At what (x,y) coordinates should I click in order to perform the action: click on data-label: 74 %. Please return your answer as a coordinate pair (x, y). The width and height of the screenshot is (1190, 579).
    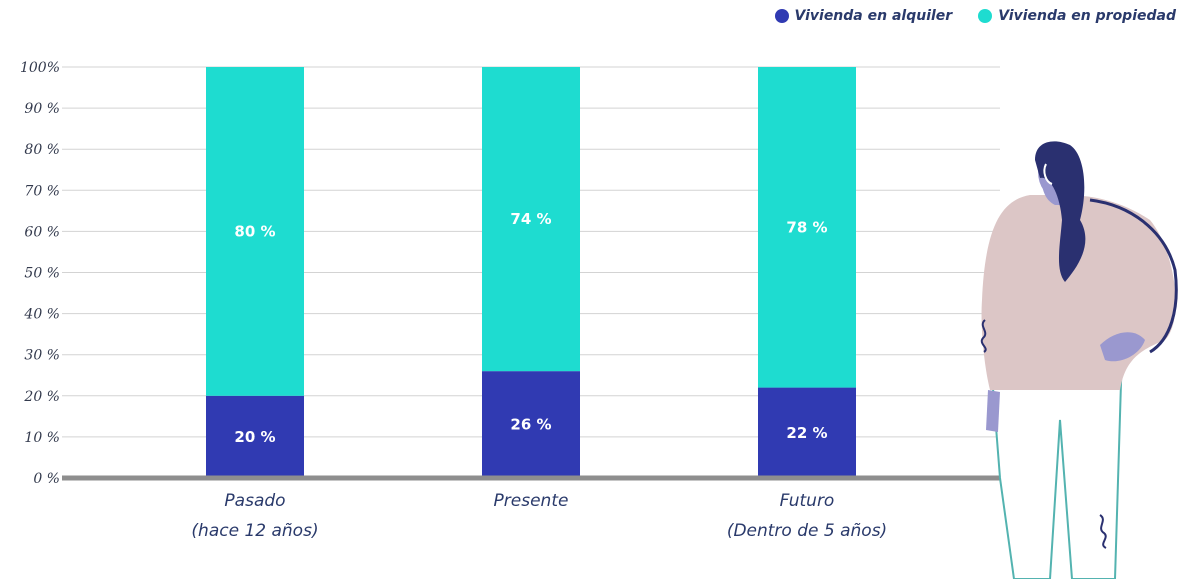
    Looking at the image, I should click on (530, 219).